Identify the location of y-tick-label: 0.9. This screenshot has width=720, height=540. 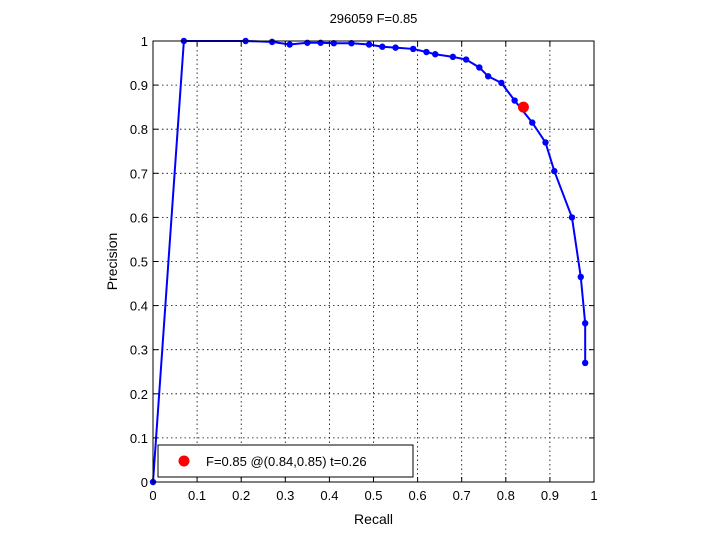
(139, 85).